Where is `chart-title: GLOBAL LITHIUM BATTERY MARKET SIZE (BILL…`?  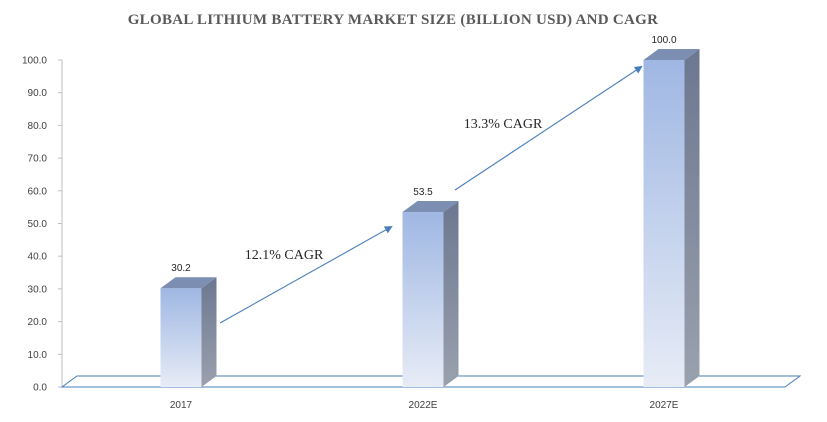 chart-title: GLOBAL LITHIUM BATTERY MARKET SIZE (BILL… is located at coordinates (393, 20).